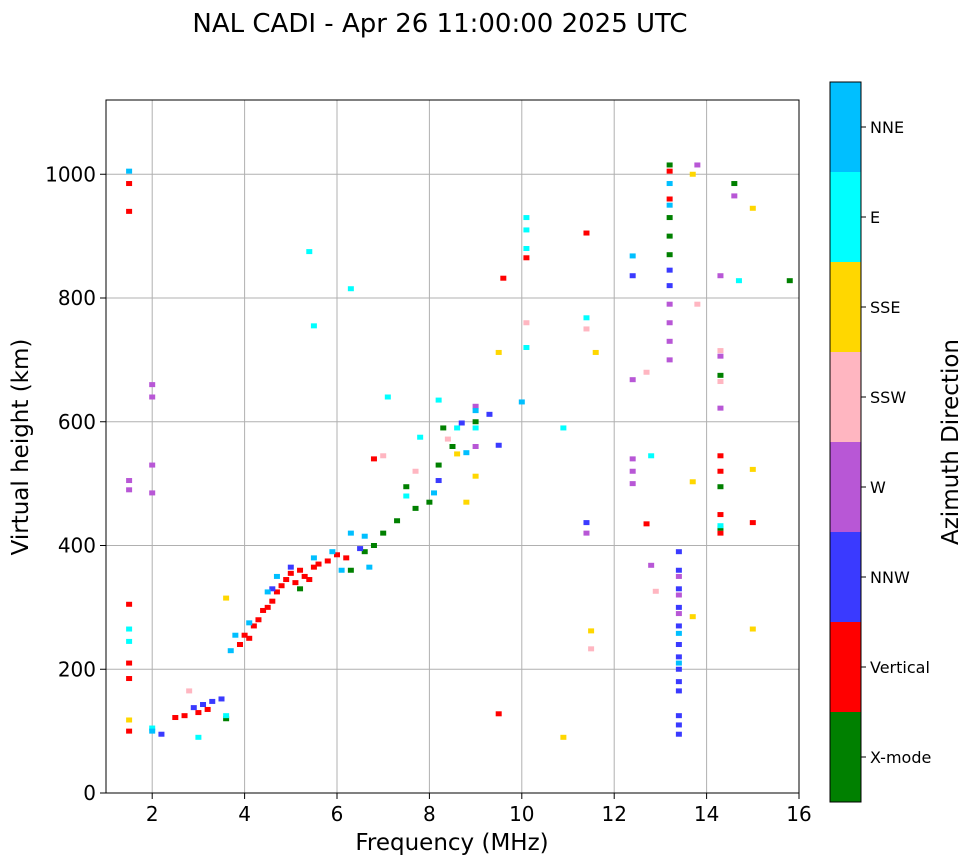 The height and width of the screenshot is (865, 972). Describe the element at coordinates (89, 793) in the screenshot. I see `y-tick-label: 0` at that location.